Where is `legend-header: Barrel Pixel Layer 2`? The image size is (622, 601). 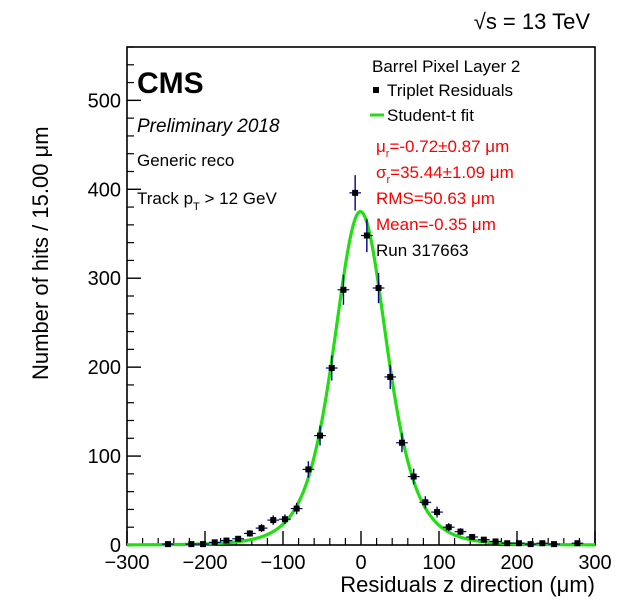
legend-header: Barrel Pixel Layer 2 is located at coordinates (446, 66).